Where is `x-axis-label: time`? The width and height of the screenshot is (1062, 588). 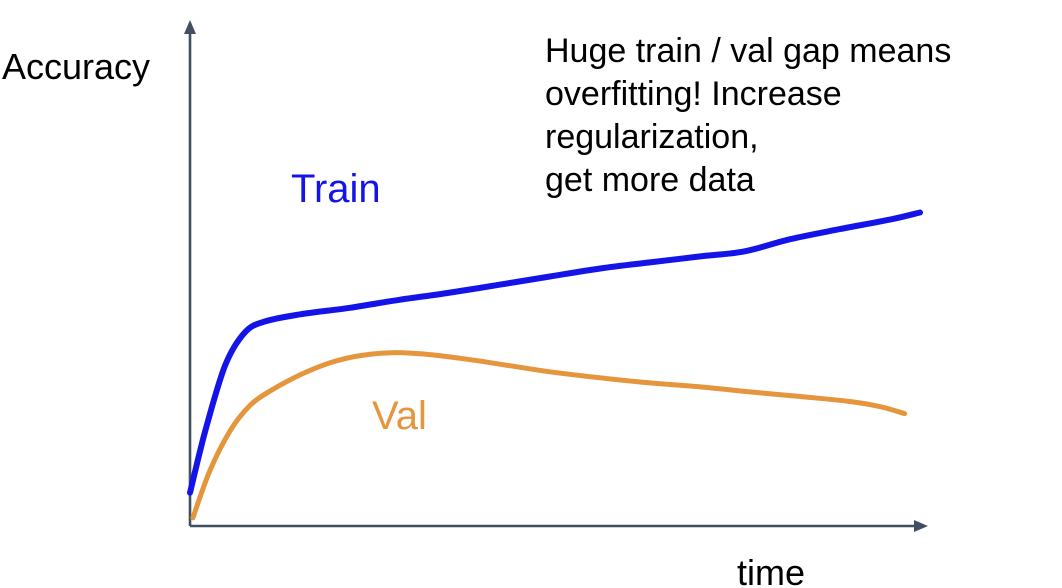
x-axis-label: time is located at coordinates (771, 570).